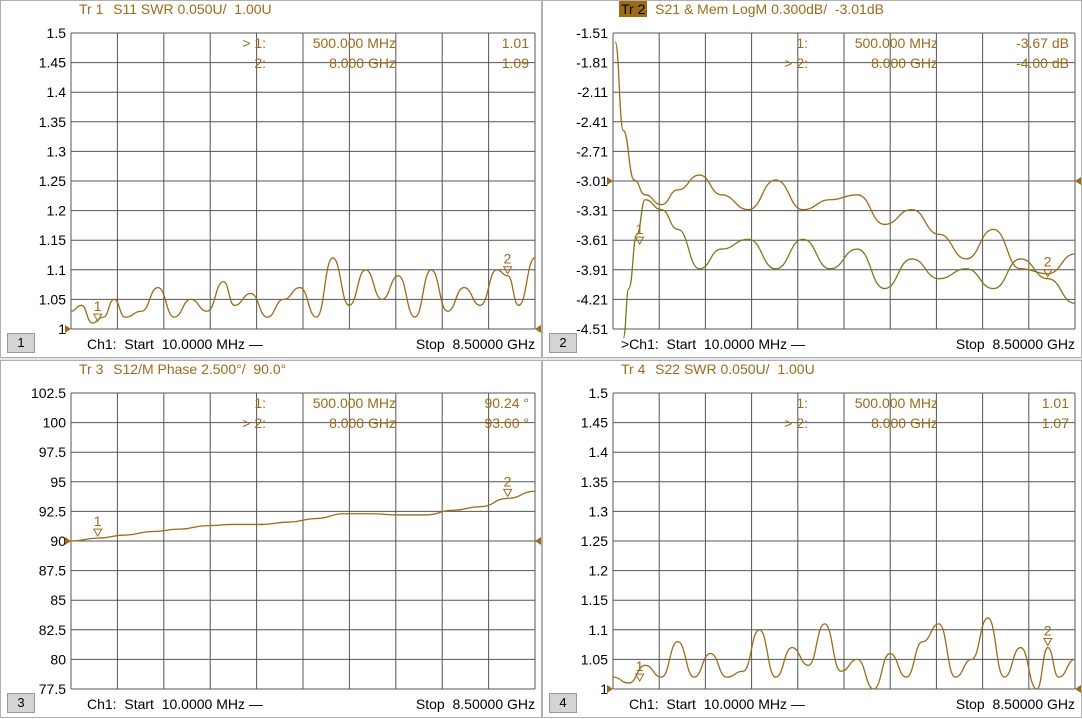 This screenshot has height=719, width=1082. What do you see at coordinates (21, 703) in the screenshot?
I see `channel-number-box: 3` at bounding box center [21, 703].